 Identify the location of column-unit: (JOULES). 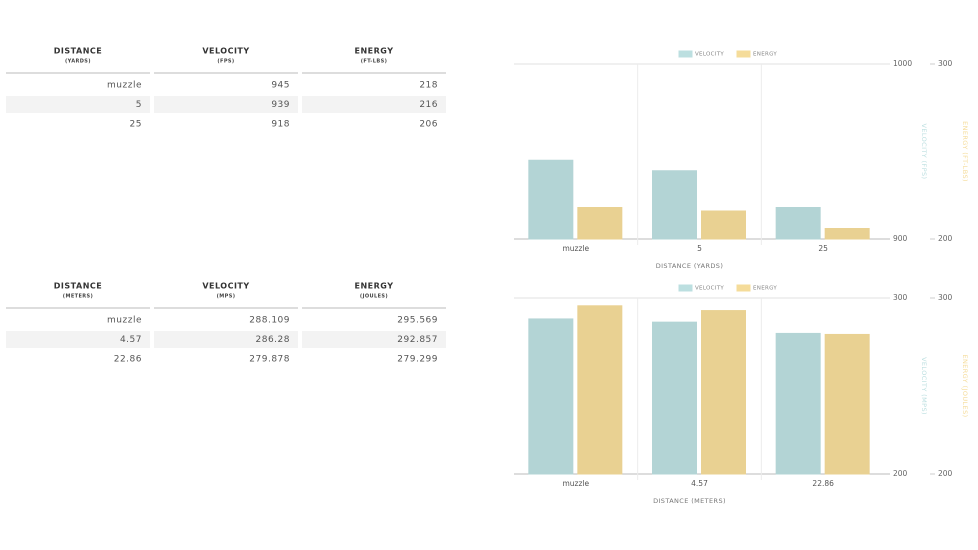
(374, 297).